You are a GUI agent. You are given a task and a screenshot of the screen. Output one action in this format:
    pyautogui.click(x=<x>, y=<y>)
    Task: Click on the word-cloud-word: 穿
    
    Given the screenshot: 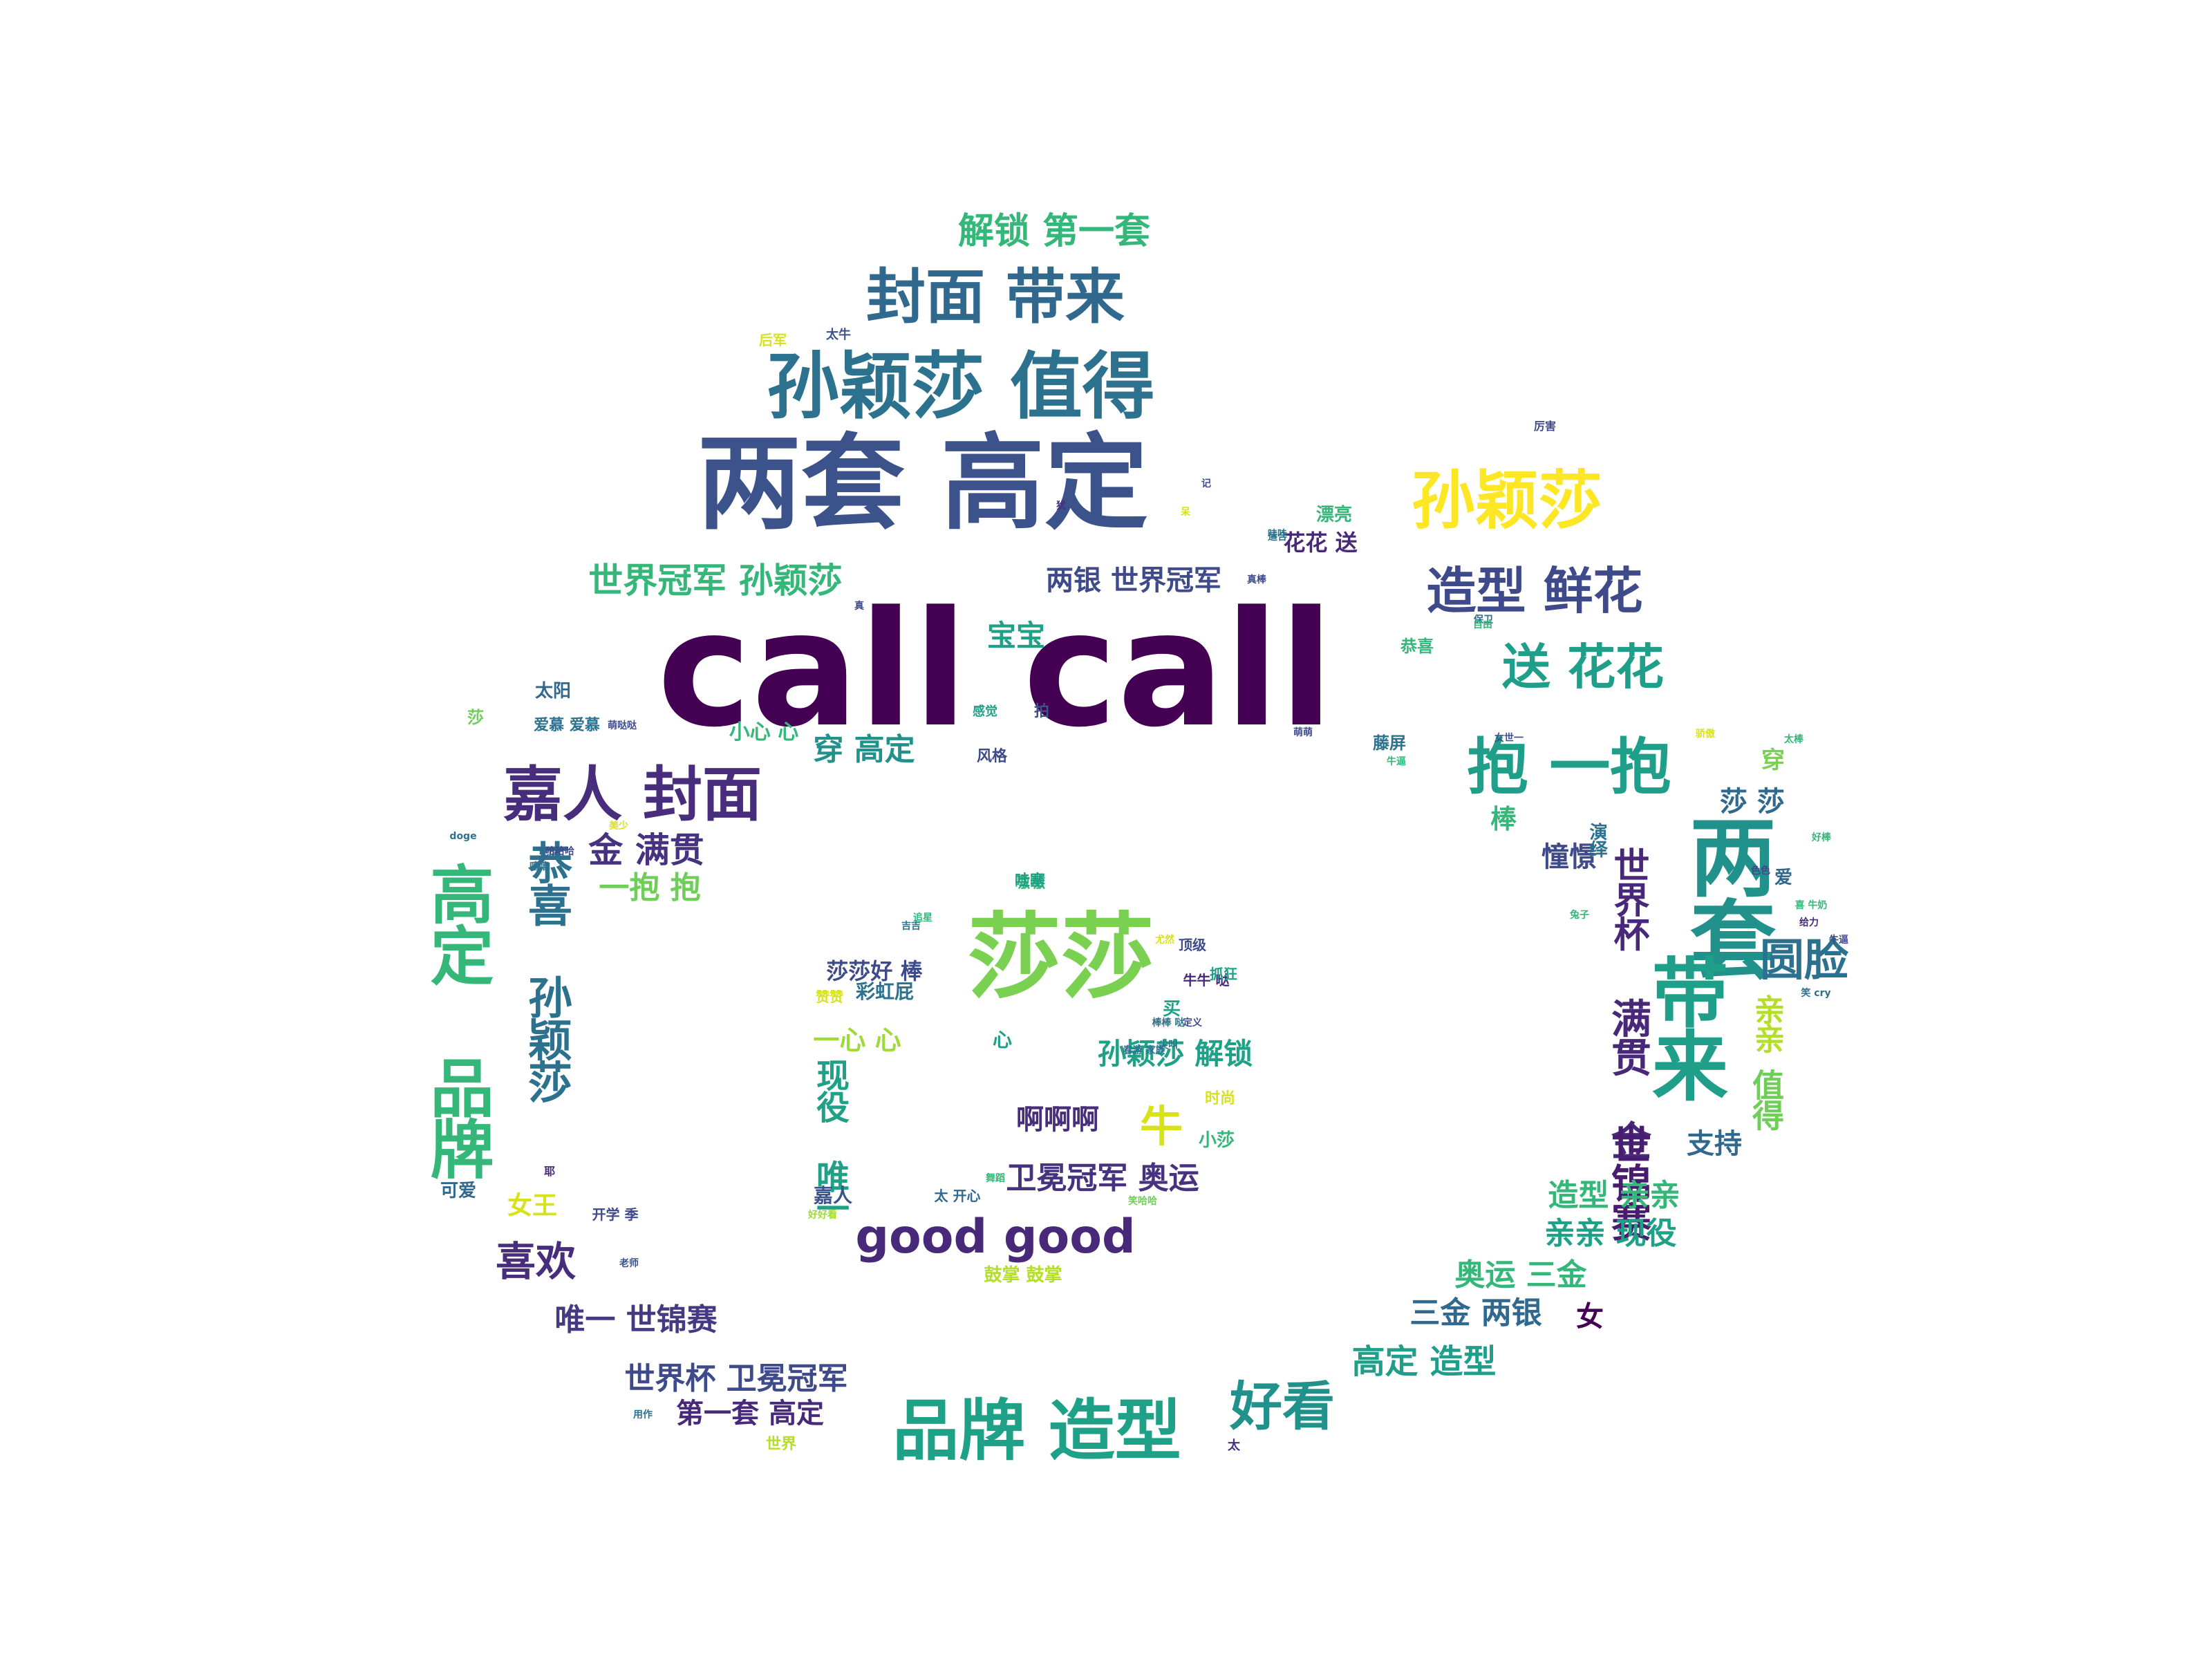 What is the action you would take?
    pyautogui.click(x=1773, y=760)
    